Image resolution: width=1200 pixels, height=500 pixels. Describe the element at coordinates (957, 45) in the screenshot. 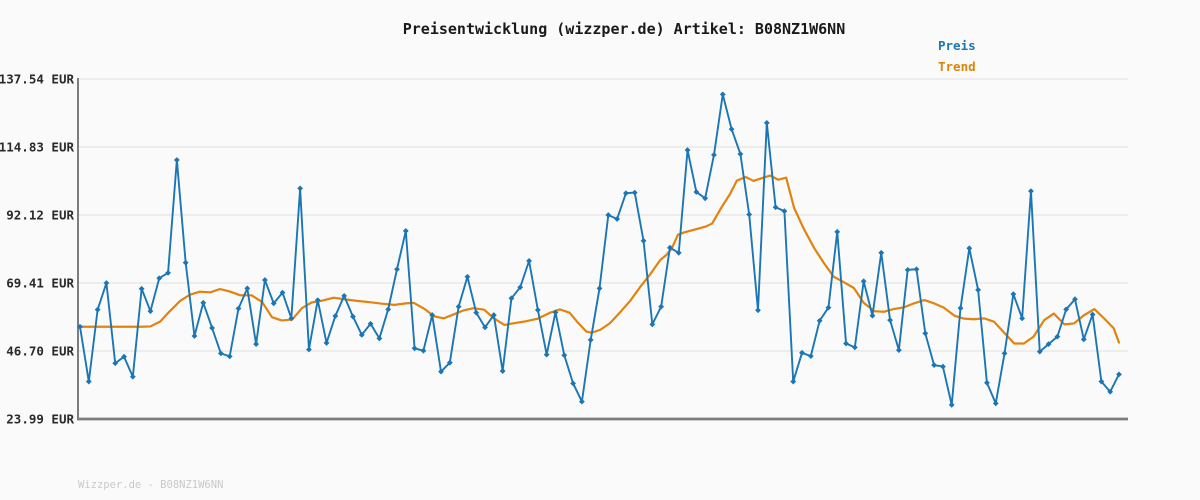

I see `legend-item-preis: Preis` at that location.